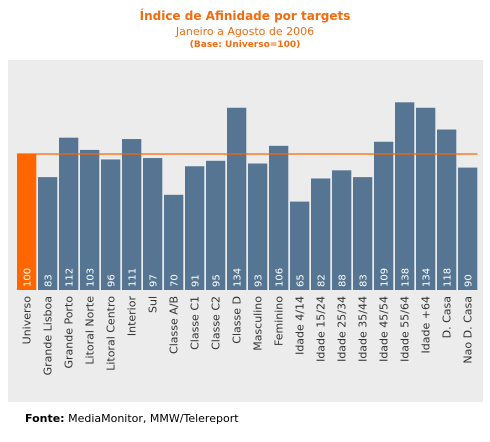 The image size is (490, 442). What do you see at coordinates (216, 323) in the screenshot?
I see `category-label-9: Classe C2` at bounding box center [216, 323].